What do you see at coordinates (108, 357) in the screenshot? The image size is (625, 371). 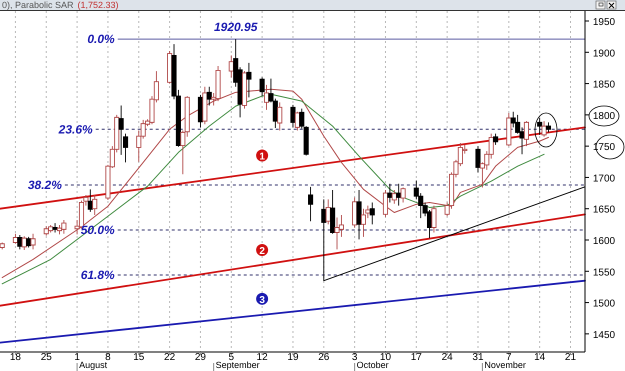 I see `x-tick-label: 8` at bounding box center [108, 357].